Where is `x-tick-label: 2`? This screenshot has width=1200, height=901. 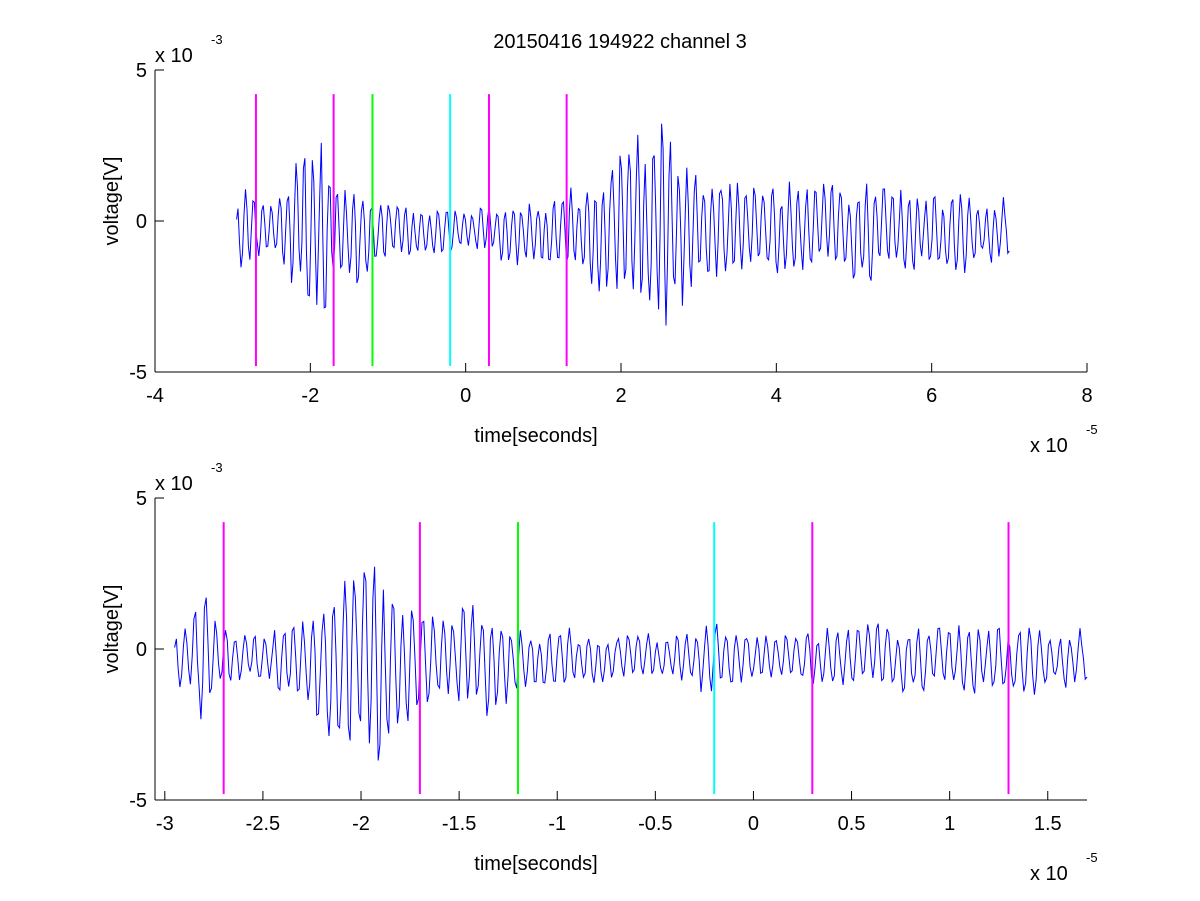
x-tick-label: 2 is located at coordinates (620, 396).